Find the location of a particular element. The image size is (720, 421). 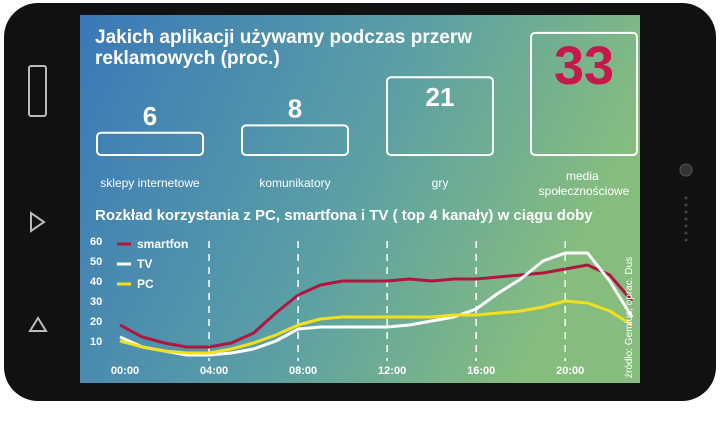

x-tick-label: 16:00 is located at coordinates (481, 371).